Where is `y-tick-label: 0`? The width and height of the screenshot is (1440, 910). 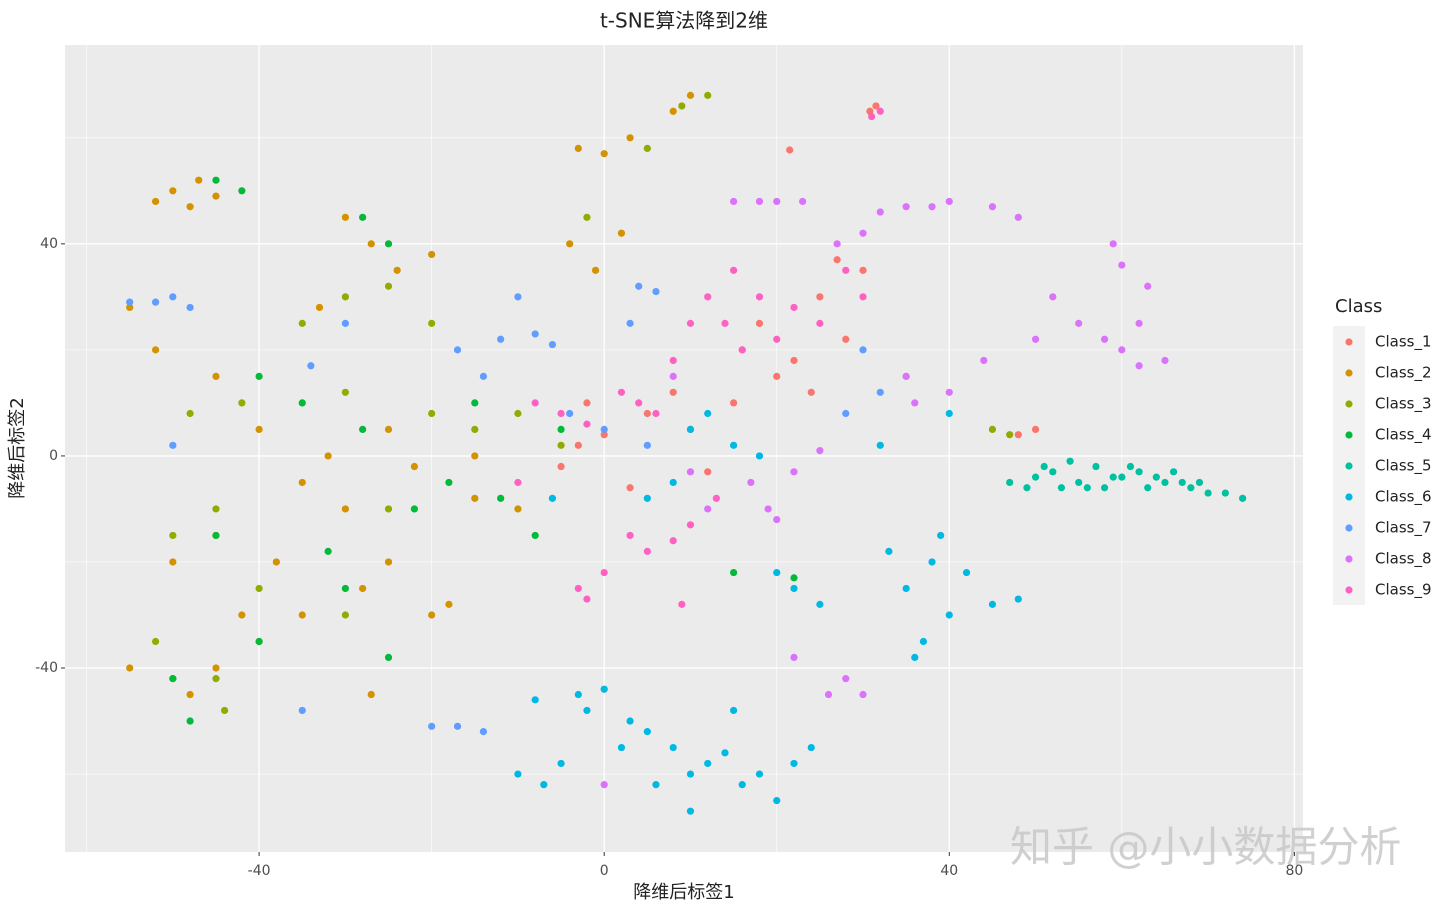
y-tick-label: 0 is located at coordinates (53, 456).